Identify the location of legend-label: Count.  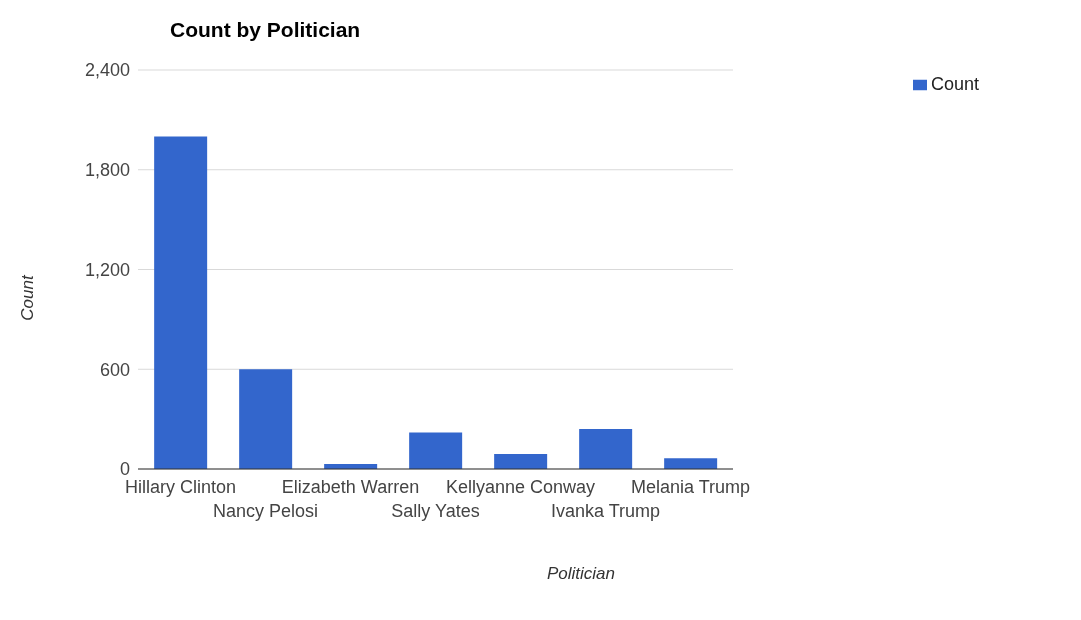
(955, 84).